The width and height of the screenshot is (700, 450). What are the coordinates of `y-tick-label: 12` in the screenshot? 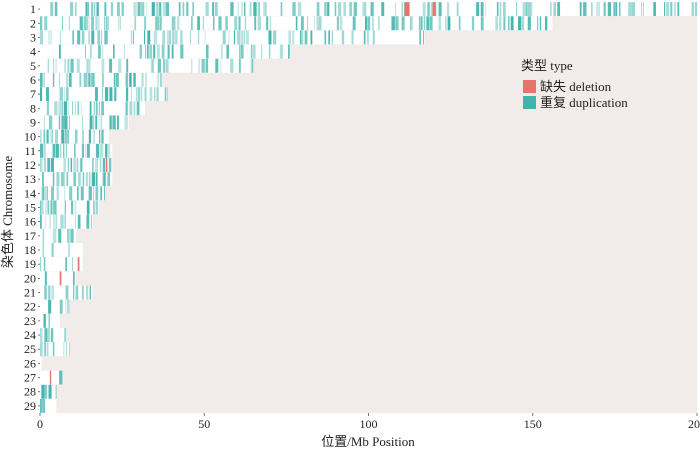 It's located at (30, 165).